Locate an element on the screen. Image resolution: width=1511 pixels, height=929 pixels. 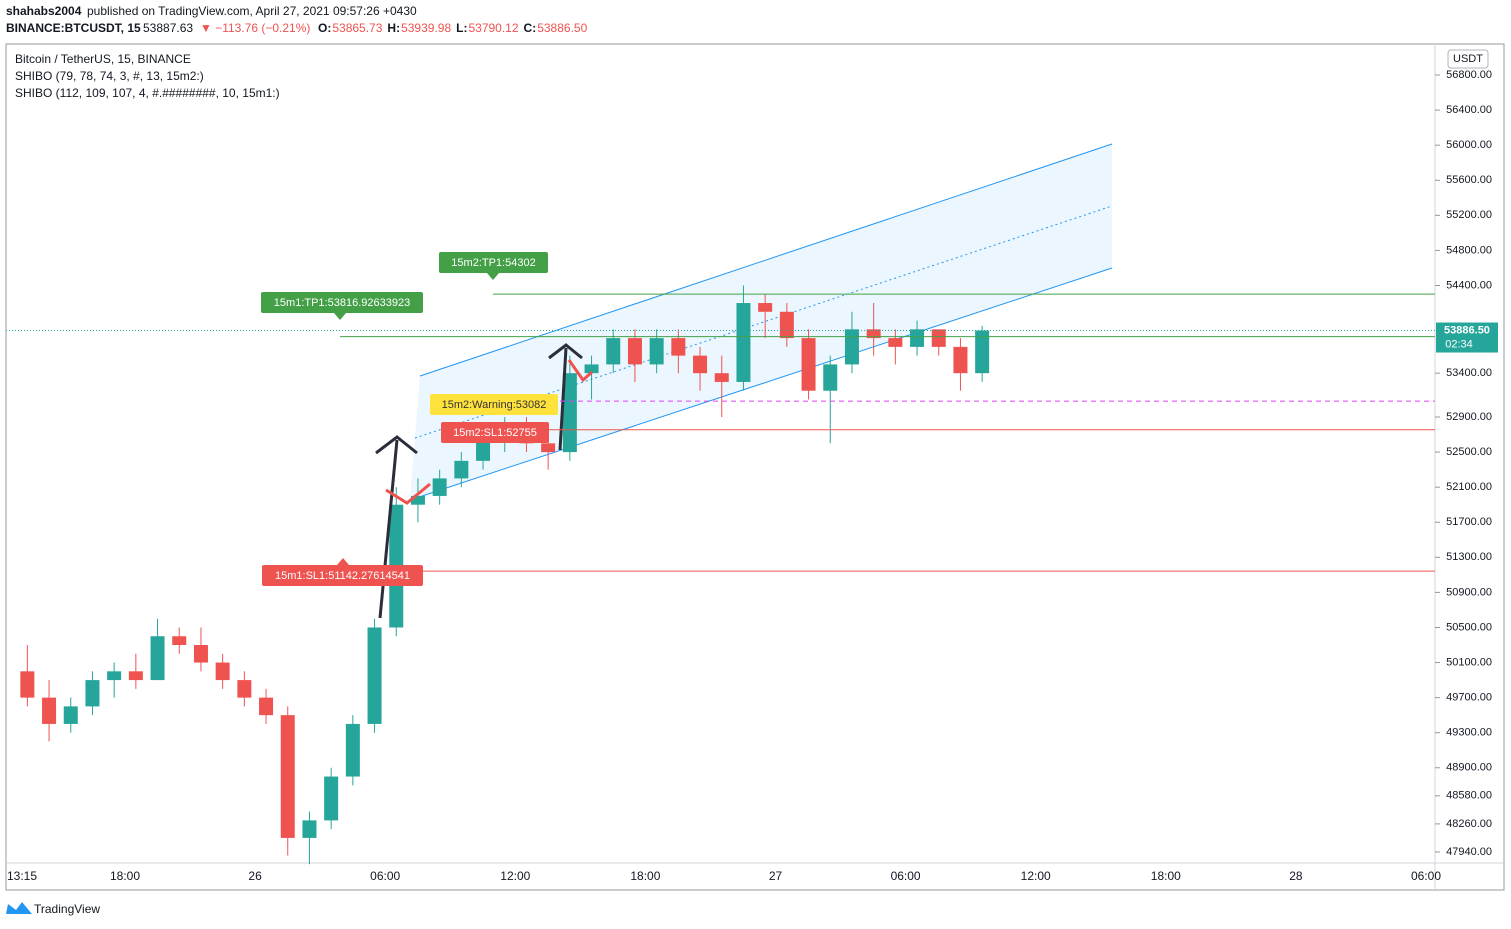
ohlc-value: 53790.12 is located at coordinates (493, 28).